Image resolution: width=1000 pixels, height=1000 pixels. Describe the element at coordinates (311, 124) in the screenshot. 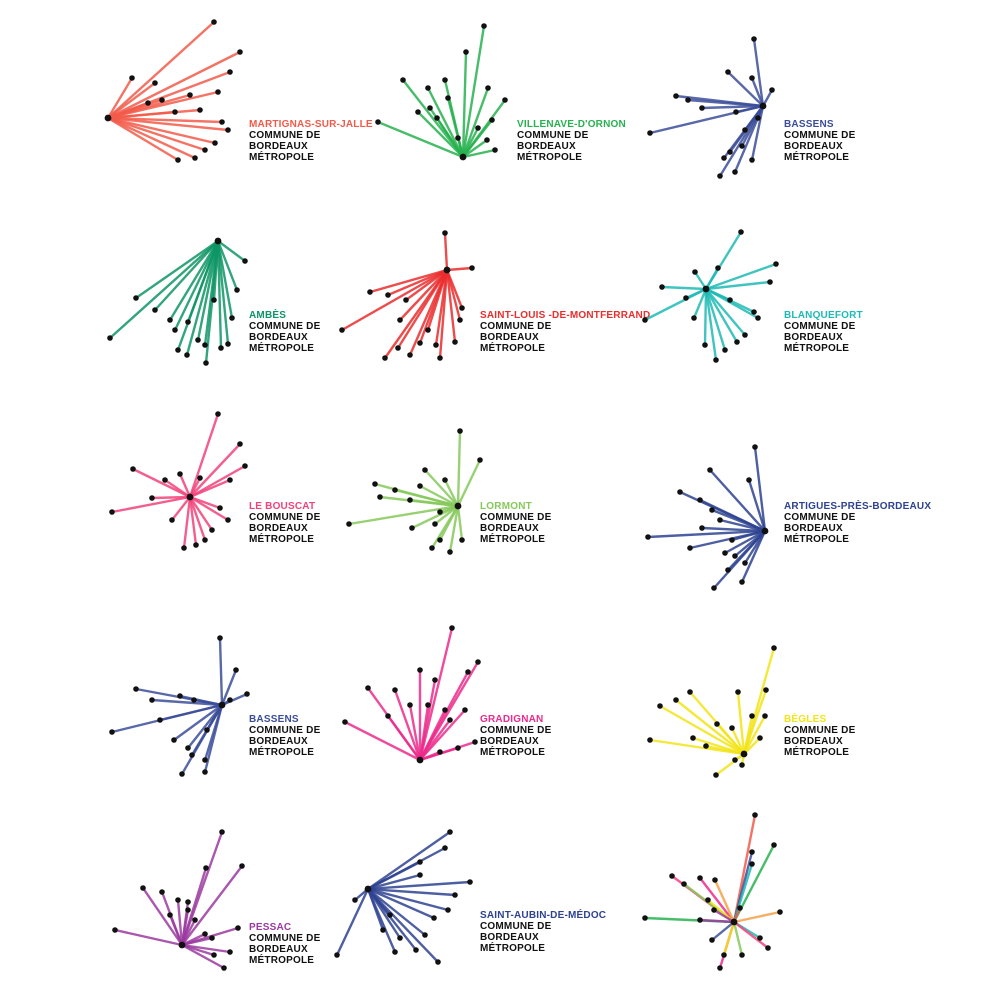

I see `commune-name: MARTIGNAS-SUR-JALLE` at that location.